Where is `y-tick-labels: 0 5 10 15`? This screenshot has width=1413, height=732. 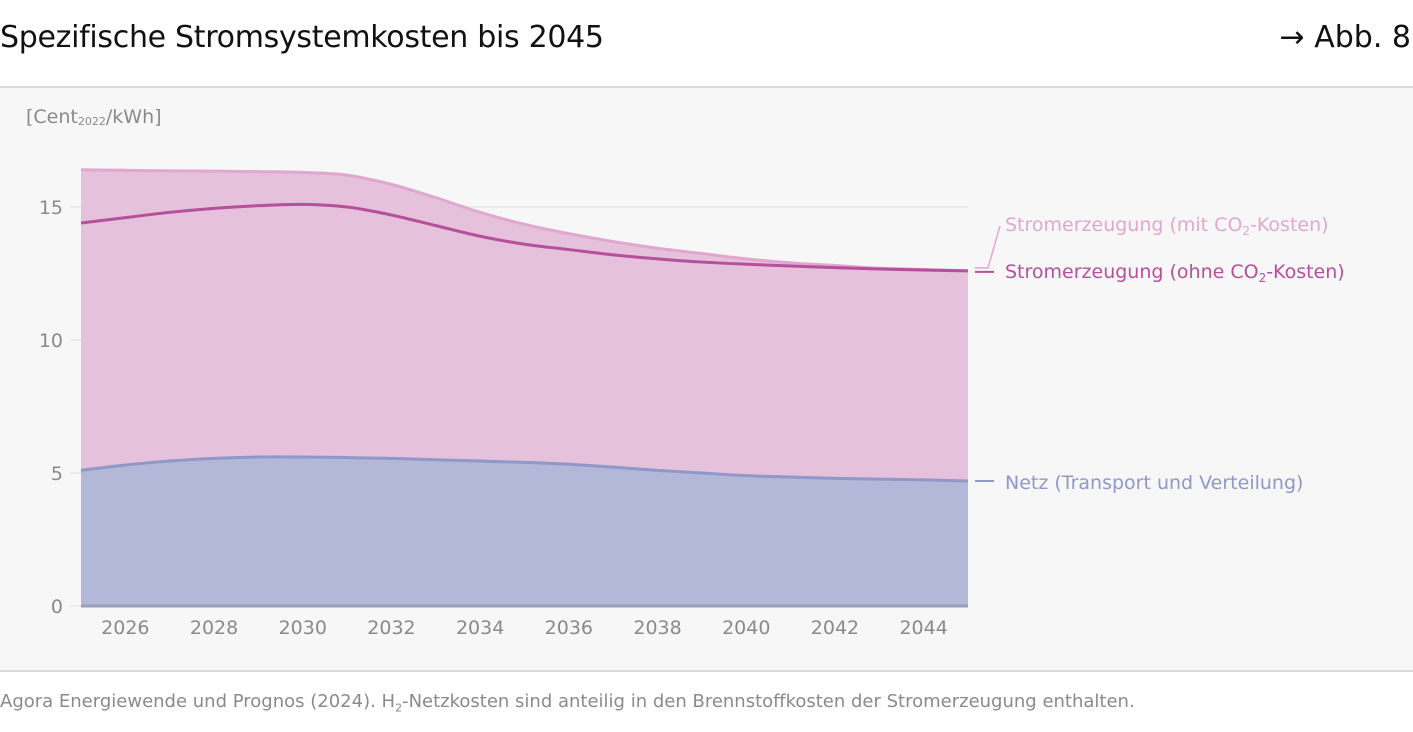
y-tick-labels: 0 5 10 15 is located at coordinates (51, 407).